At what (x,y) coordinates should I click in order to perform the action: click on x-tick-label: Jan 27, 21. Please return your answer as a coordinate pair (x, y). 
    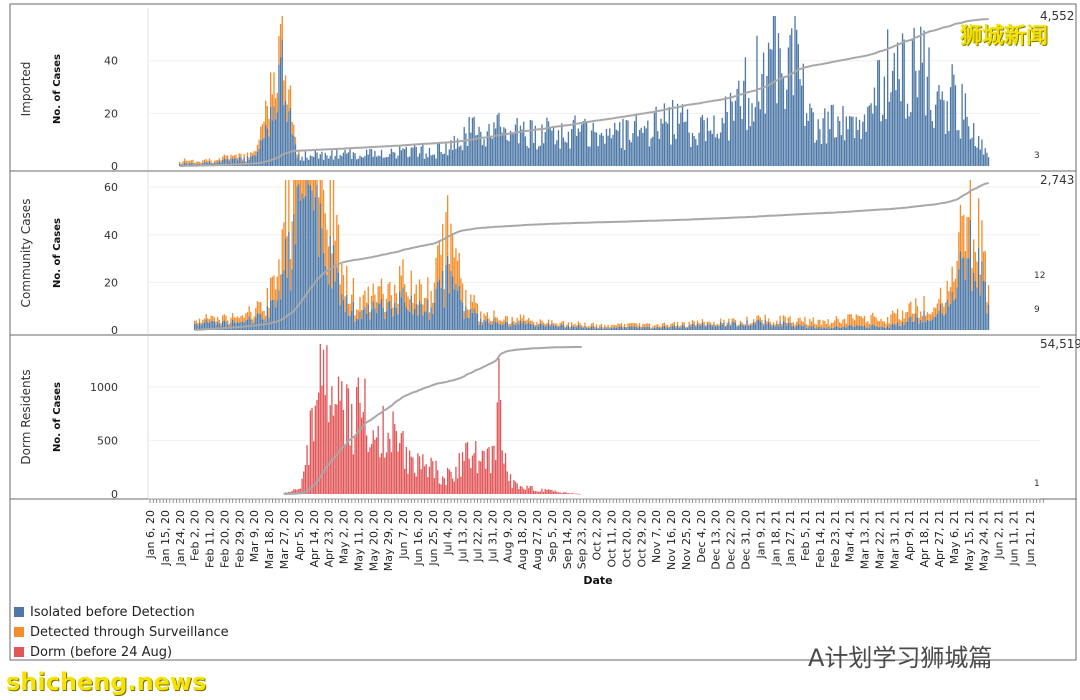
    Looking at the image, I should click on (790, 538).